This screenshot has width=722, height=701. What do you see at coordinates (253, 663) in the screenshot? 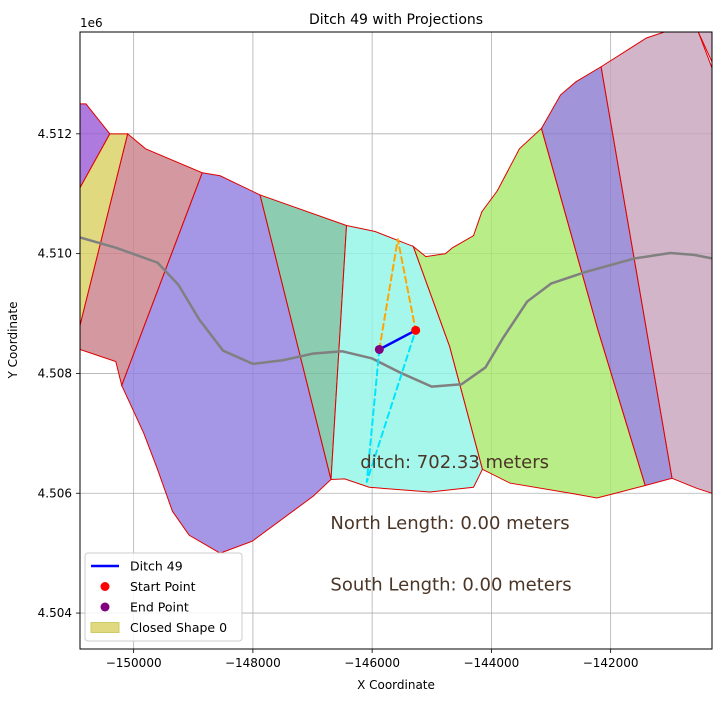
I see `x-tick-label: −148000` at bounding box center [253, 663].